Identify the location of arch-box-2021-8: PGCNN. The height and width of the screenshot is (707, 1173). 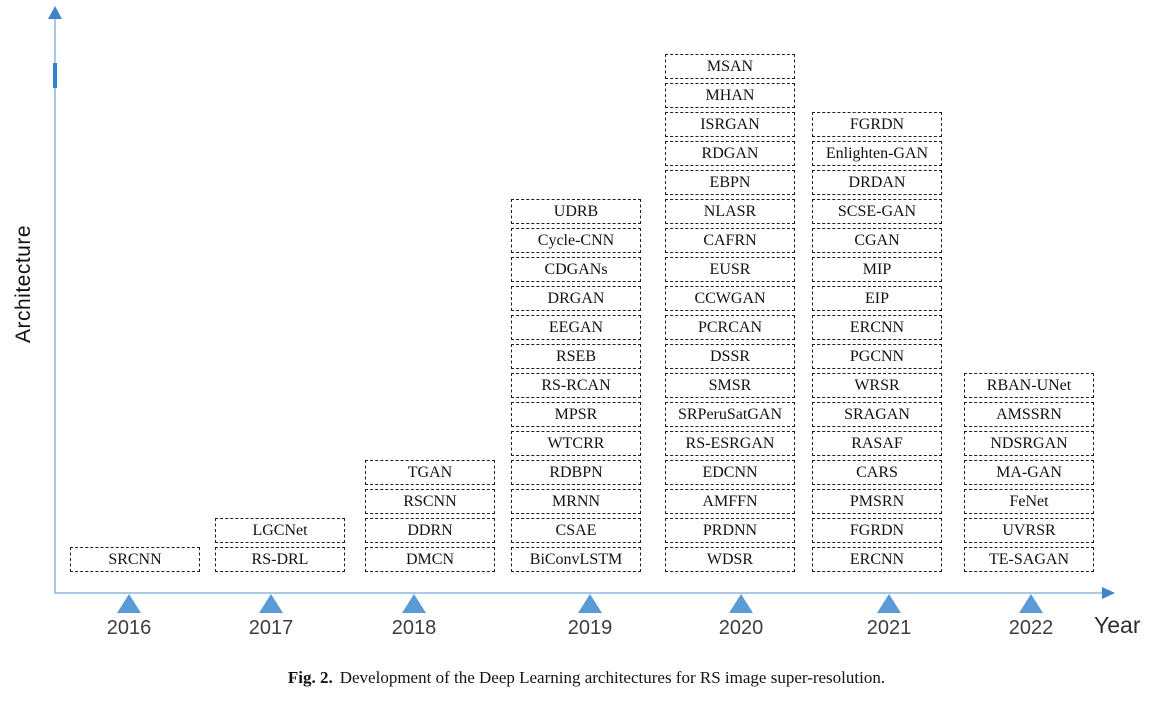
(877, 356).